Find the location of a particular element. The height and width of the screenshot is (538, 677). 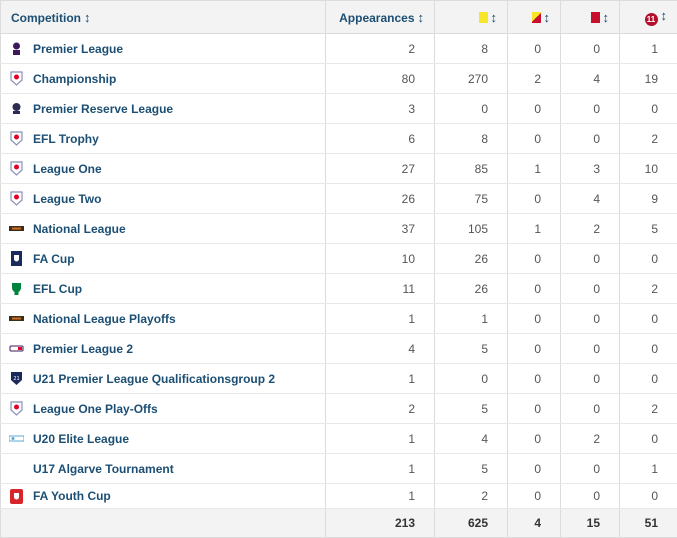

competition-link: U20 Elite League is located at coordinates (81, 439).